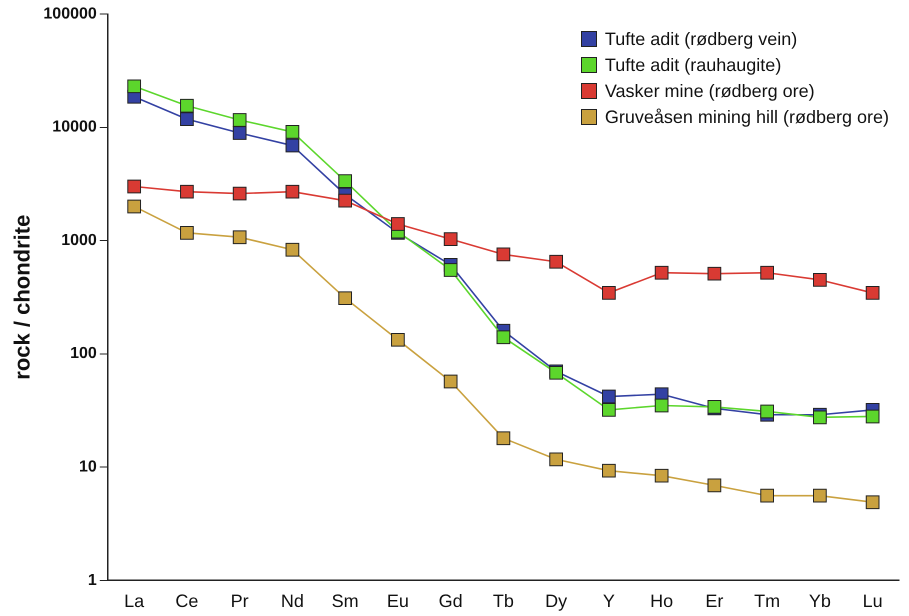 The height and width of the screenshot is (616, 909). I want to click on x-tick-label: Ce, so click(186, 601).